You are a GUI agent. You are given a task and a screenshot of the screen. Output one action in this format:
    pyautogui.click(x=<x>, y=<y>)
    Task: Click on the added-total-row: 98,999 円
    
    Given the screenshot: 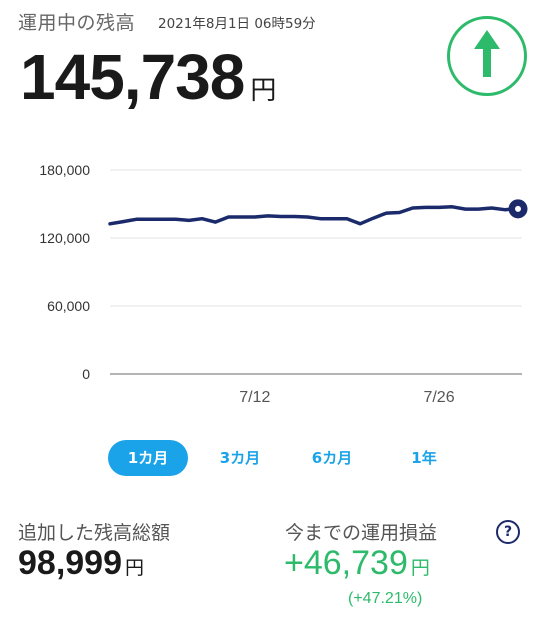 What is the action you would take?
    pyautogui.click(x=81, y=563)
    